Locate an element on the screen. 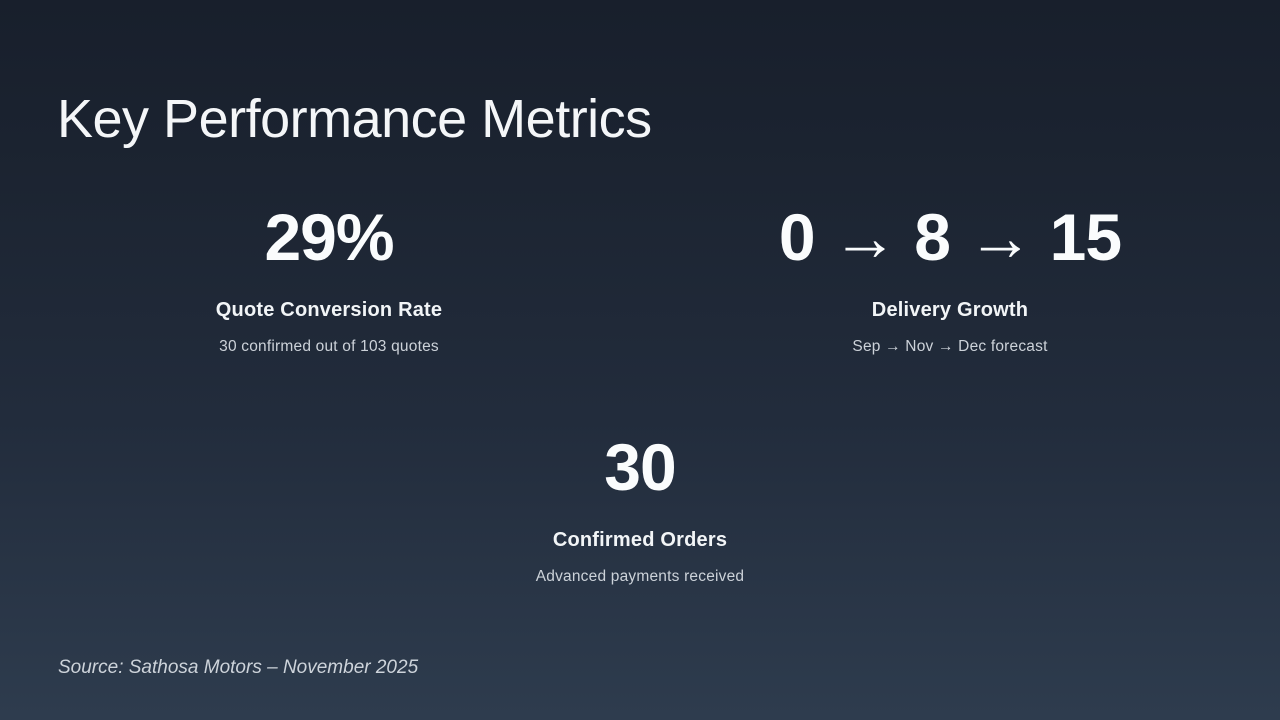 Image resolution: width=1280 pixels, height=720 pixels. page-title: Key Performance Metrics is located at coordinates (354, 119).